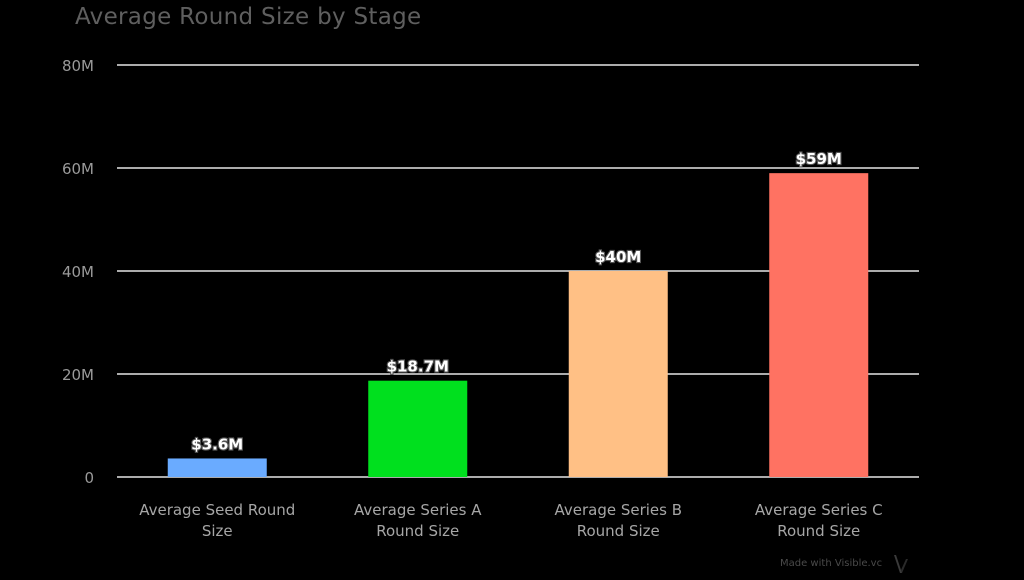 The width and height of the screenshot is (1024, 580). What do you see at coordinates (78, 66) in the screenshot?
I see `y-tick-label: 80M` at bounding box center [78, 66].